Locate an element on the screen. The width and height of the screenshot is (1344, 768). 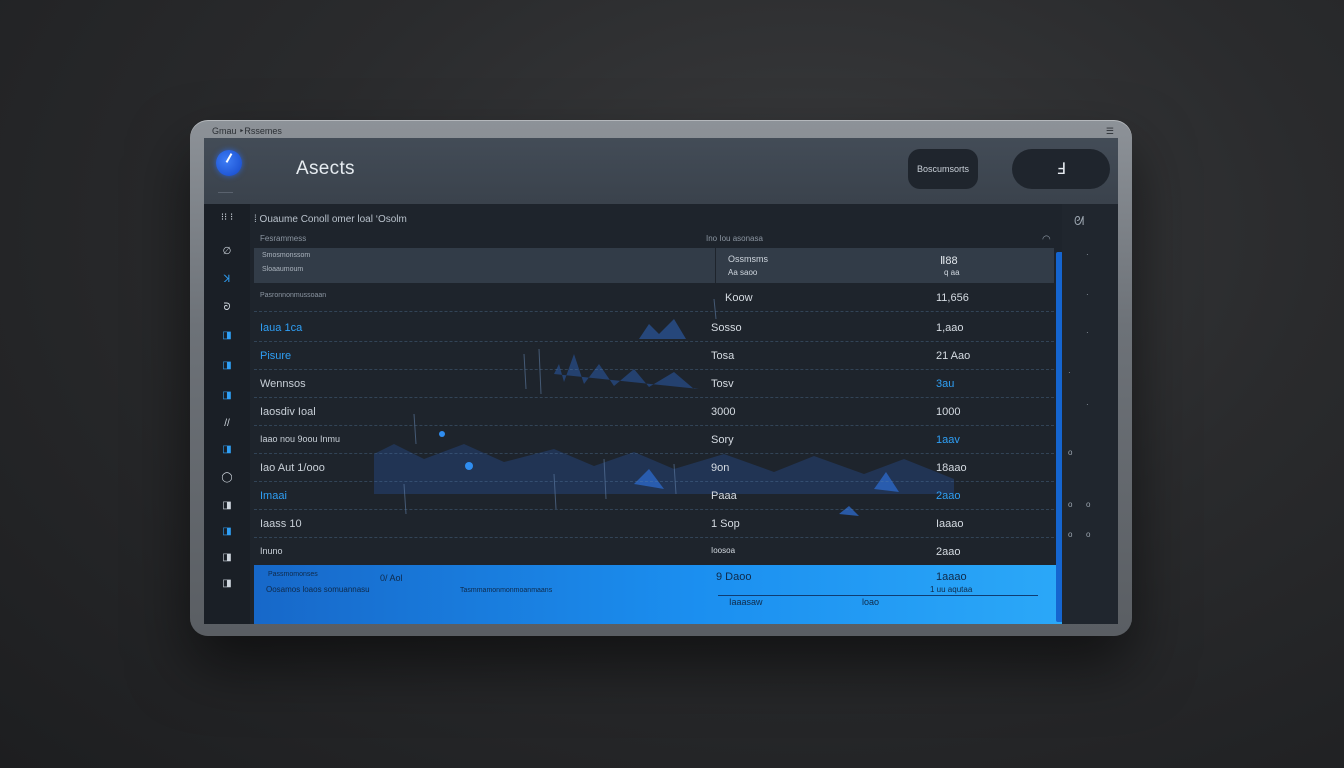
table-subheader-left: Fesrammess is located at coordinates (283, 238).